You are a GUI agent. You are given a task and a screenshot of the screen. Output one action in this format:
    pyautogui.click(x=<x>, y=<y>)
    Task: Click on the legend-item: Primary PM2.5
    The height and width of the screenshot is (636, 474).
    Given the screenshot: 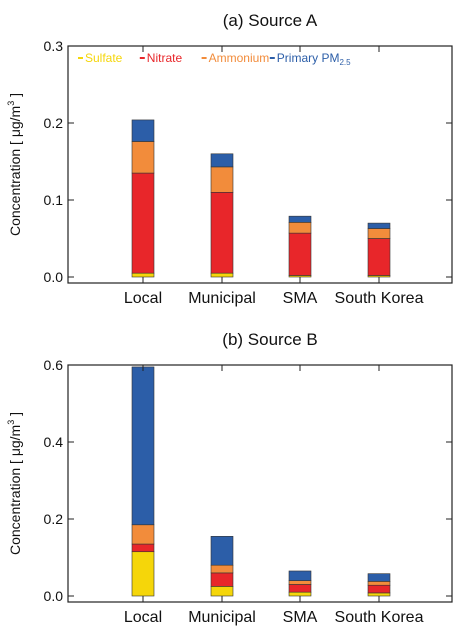 What is the action you would take?
    pyautogui.click(x=310, y=59)
    